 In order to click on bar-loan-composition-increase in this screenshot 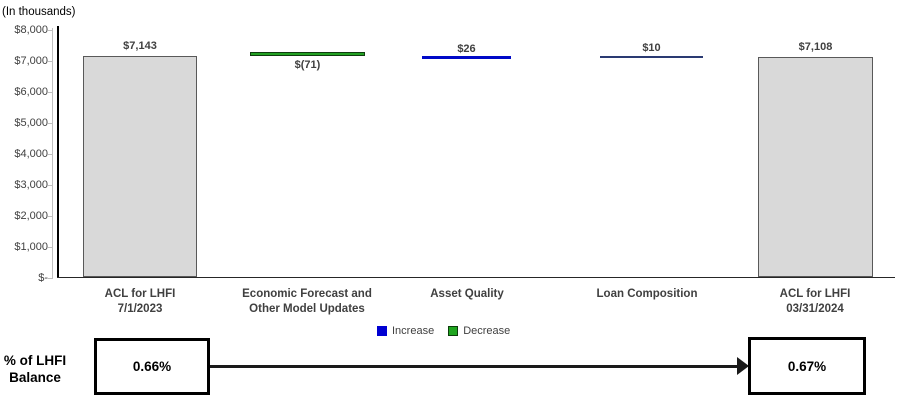, I will do `click(651, 57)`.